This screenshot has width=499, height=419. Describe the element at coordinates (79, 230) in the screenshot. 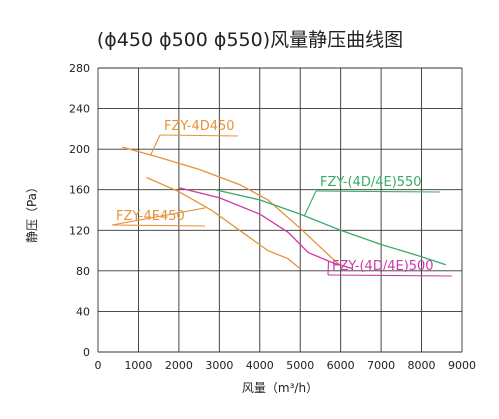

I see `y-tick-label: 120` at that location.